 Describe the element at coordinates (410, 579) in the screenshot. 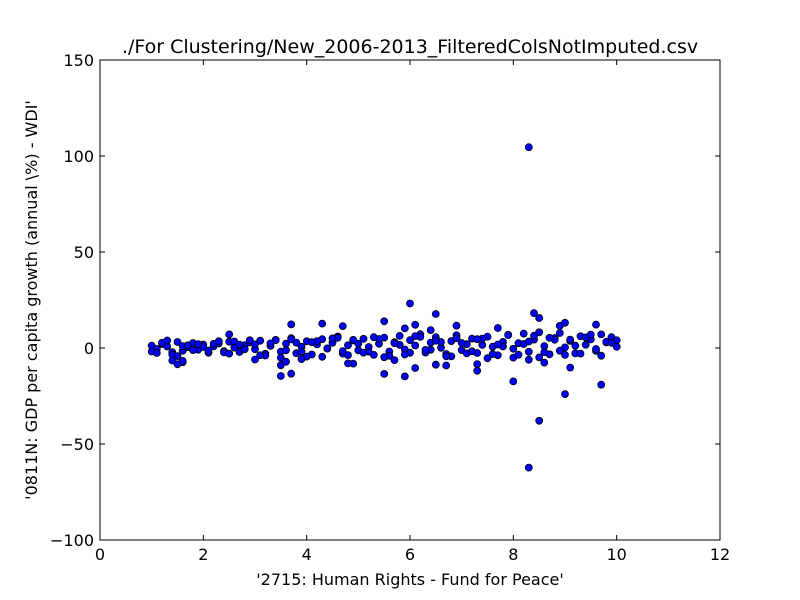

I see `x-axis-label: '2715: Human Rights - Fund for Peace'` at that location.